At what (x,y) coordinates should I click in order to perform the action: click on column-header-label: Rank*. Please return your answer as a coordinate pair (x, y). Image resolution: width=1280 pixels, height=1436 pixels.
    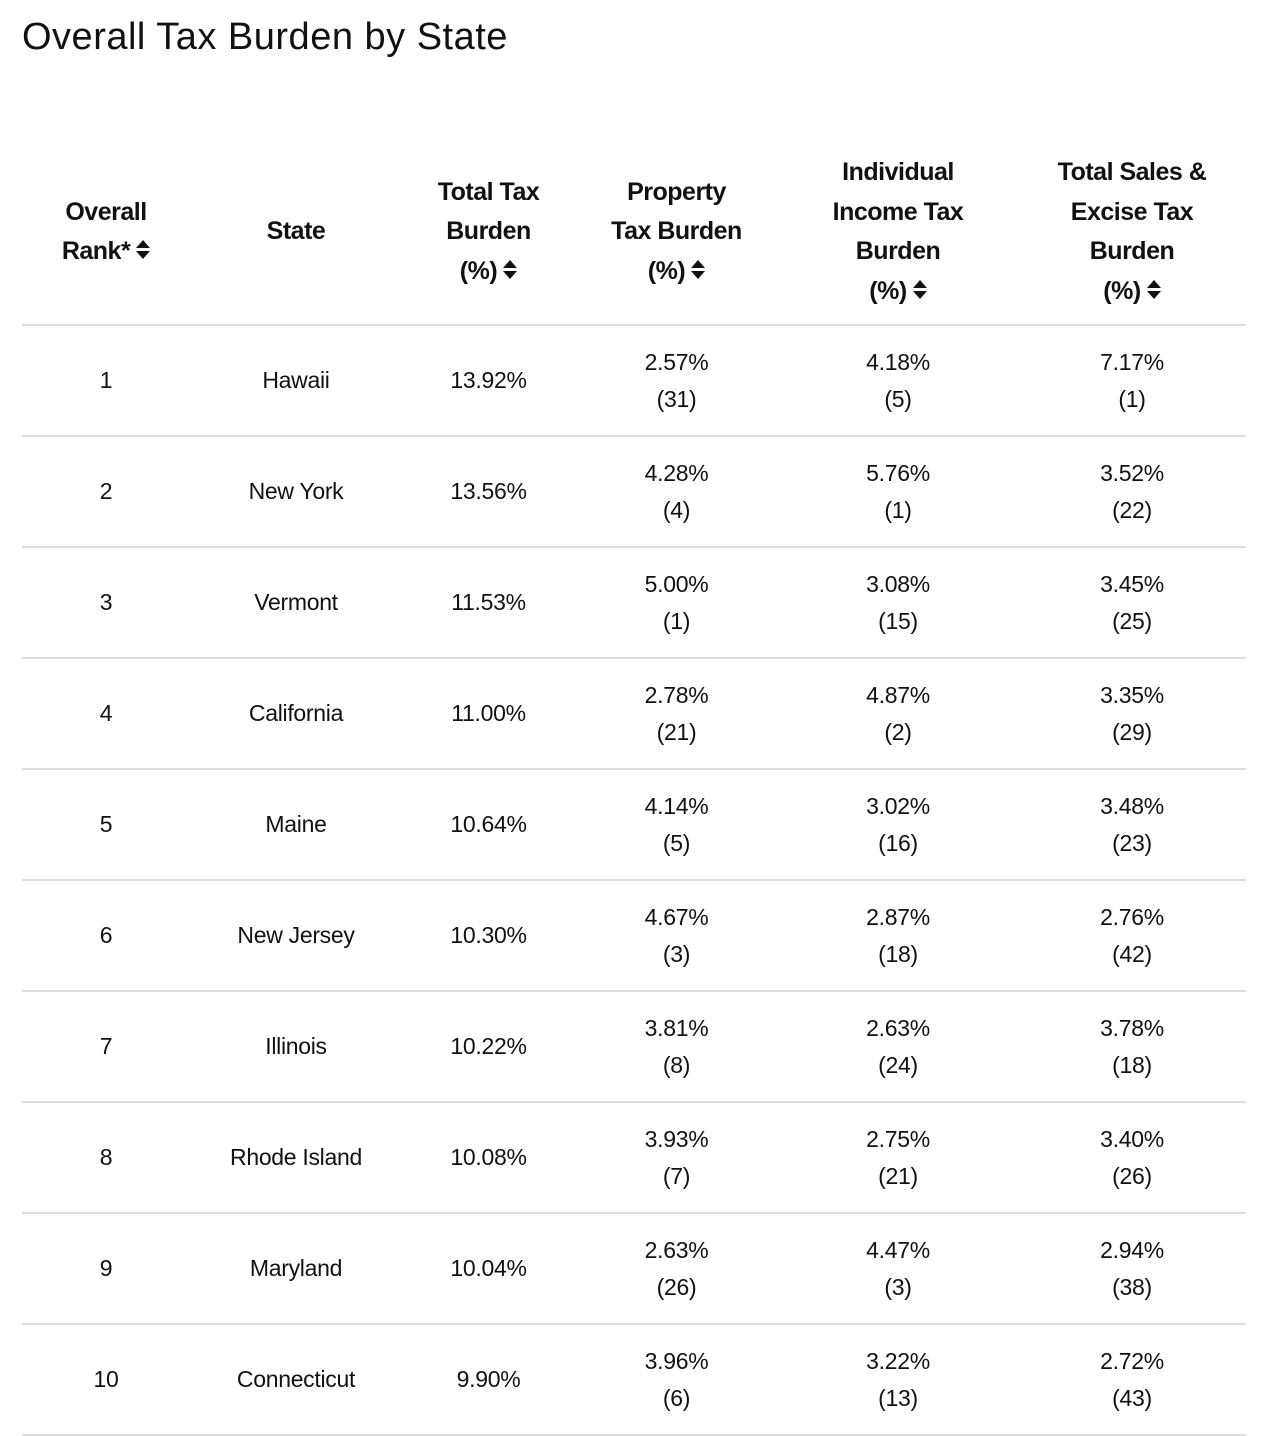
    Looking at the image, I should click on (96, 251).